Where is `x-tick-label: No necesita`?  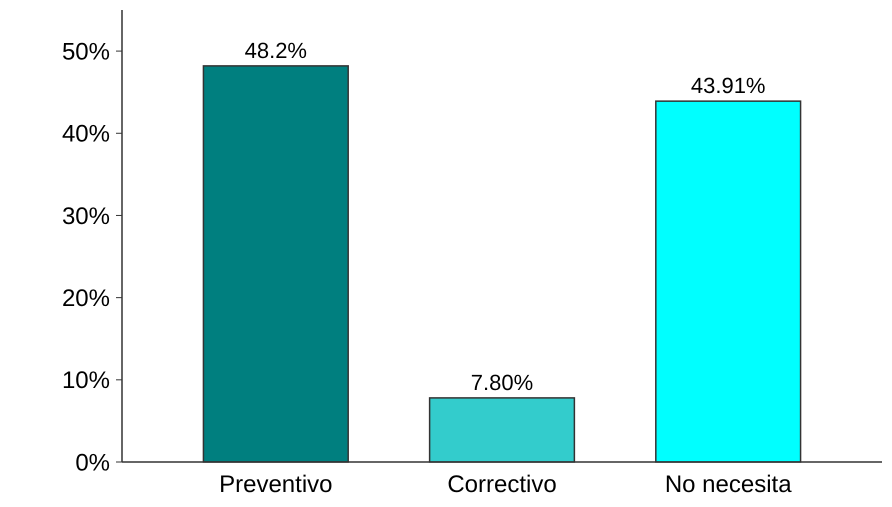
x-tick-label: No necesita is located at coordinates (728, 484).